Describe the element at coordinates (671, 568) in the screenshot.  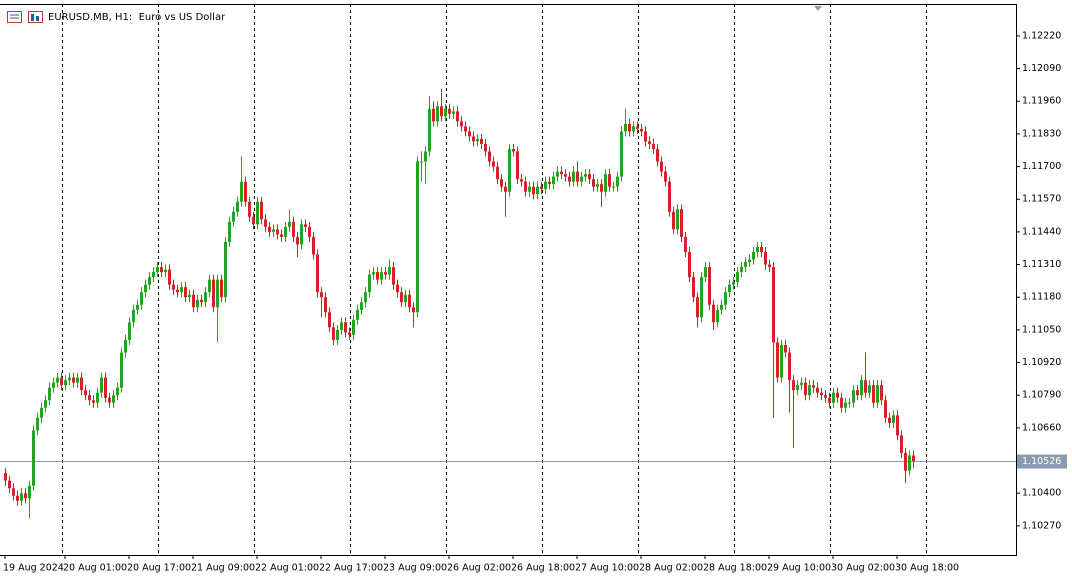
I see `x-tick-label: 28 Aug 02:00` at that location.